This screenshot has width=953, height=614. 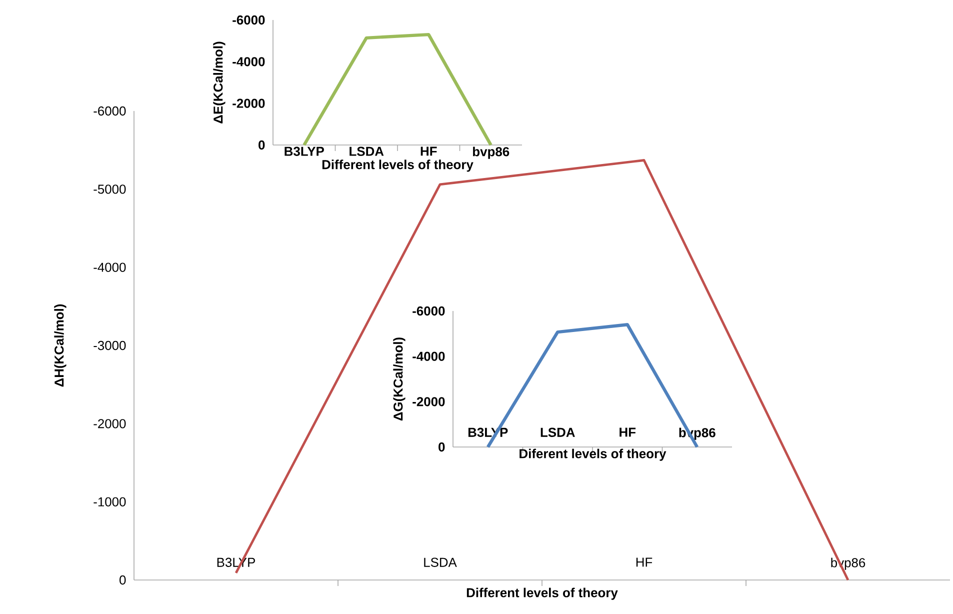 What do you see at coordinates (491, 152) in the screenshot?
I see `x-tick-label: bvp86` at bounding box center [491, 152].